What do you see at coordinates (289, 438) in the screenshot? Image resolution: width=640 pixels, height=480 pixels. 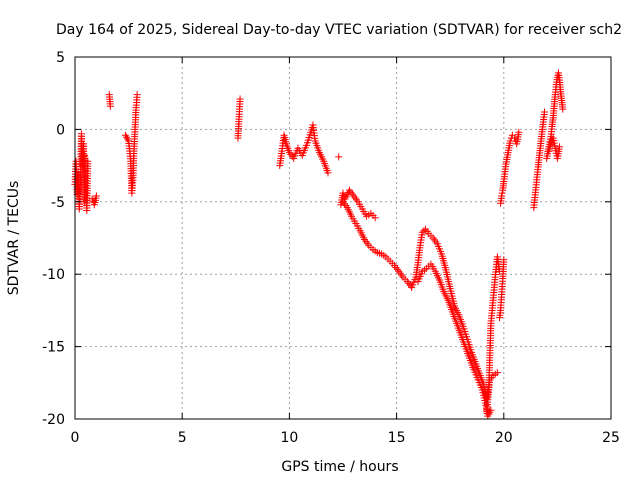 I see `x-tick-label: 10` at bounding box center [289, 438].